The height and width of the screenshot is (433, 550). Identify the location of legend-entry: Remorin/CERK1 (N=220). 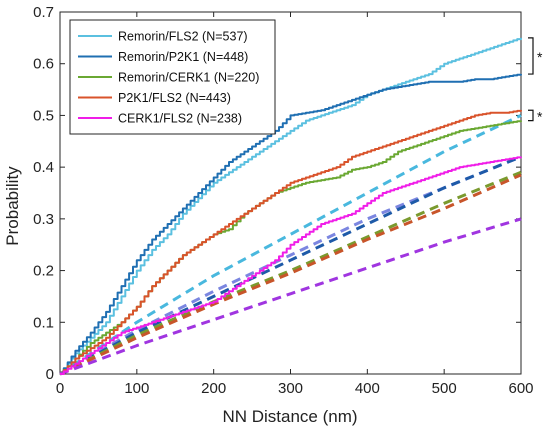
(188, 78).